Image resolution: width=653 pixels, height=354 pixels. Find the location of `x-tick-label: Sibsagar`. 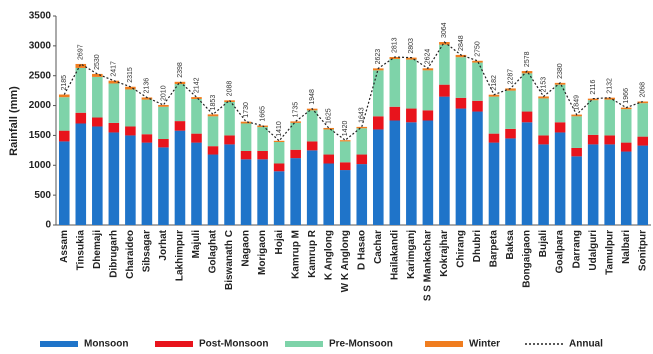

x-tick-label: Sibsagar is located at coordinates (147, 251).